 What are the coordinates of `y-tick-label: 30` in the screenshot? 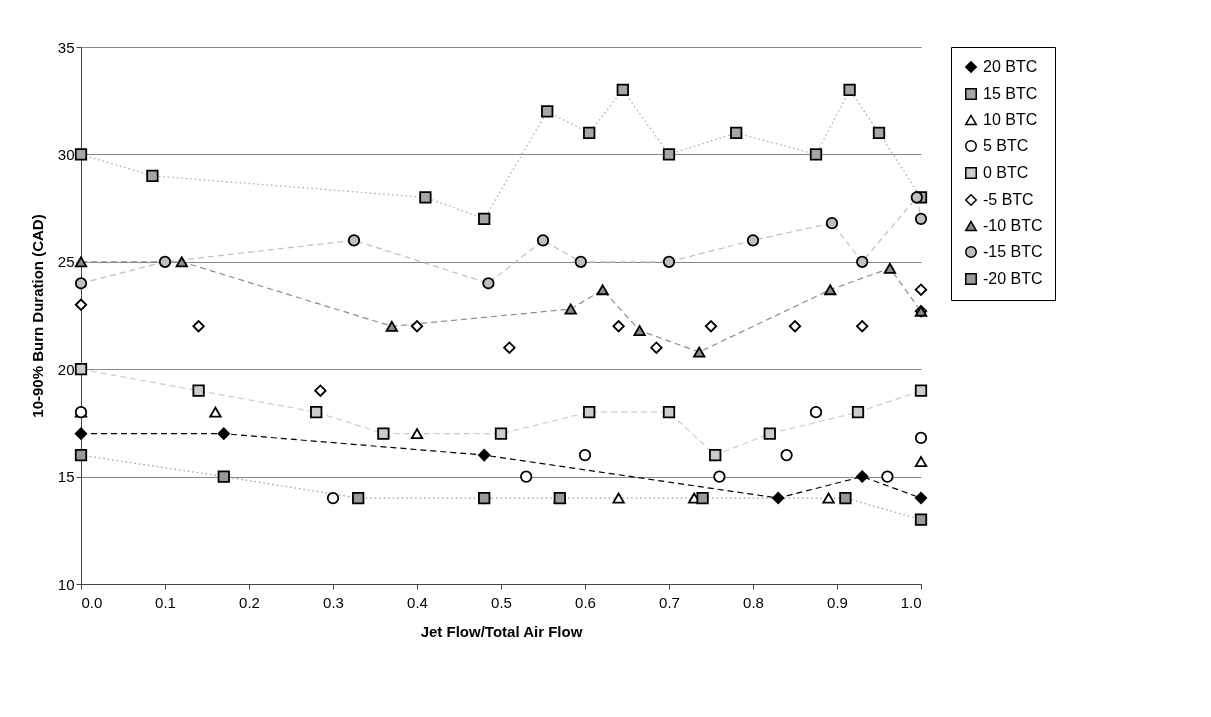 It's located at (66, 154).